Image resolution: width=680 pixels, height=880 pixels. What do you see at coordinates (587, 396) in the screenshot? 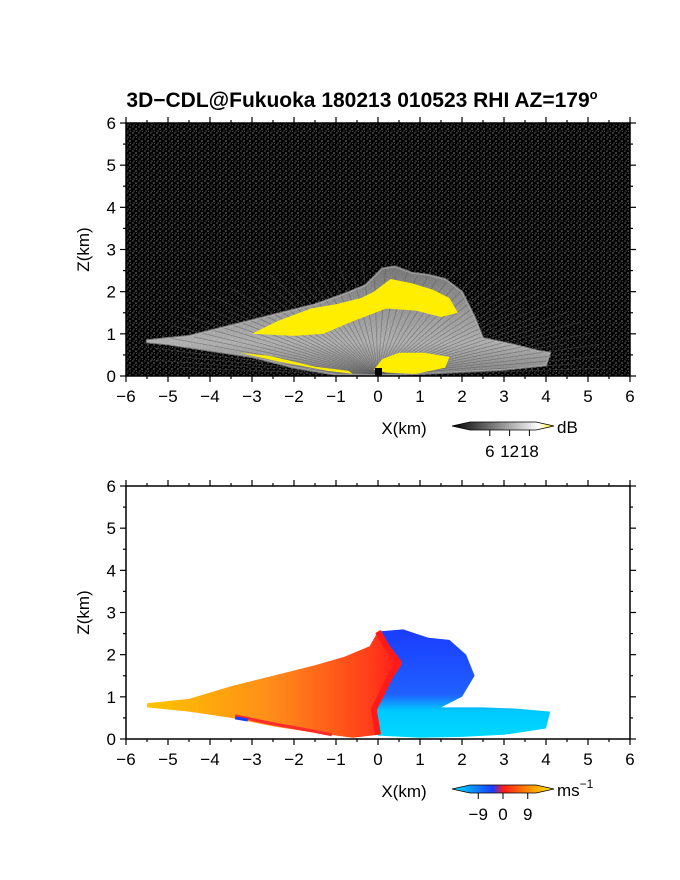
I see `reflectivity-x-tick-label: 5` at bounding box center [587, 396].